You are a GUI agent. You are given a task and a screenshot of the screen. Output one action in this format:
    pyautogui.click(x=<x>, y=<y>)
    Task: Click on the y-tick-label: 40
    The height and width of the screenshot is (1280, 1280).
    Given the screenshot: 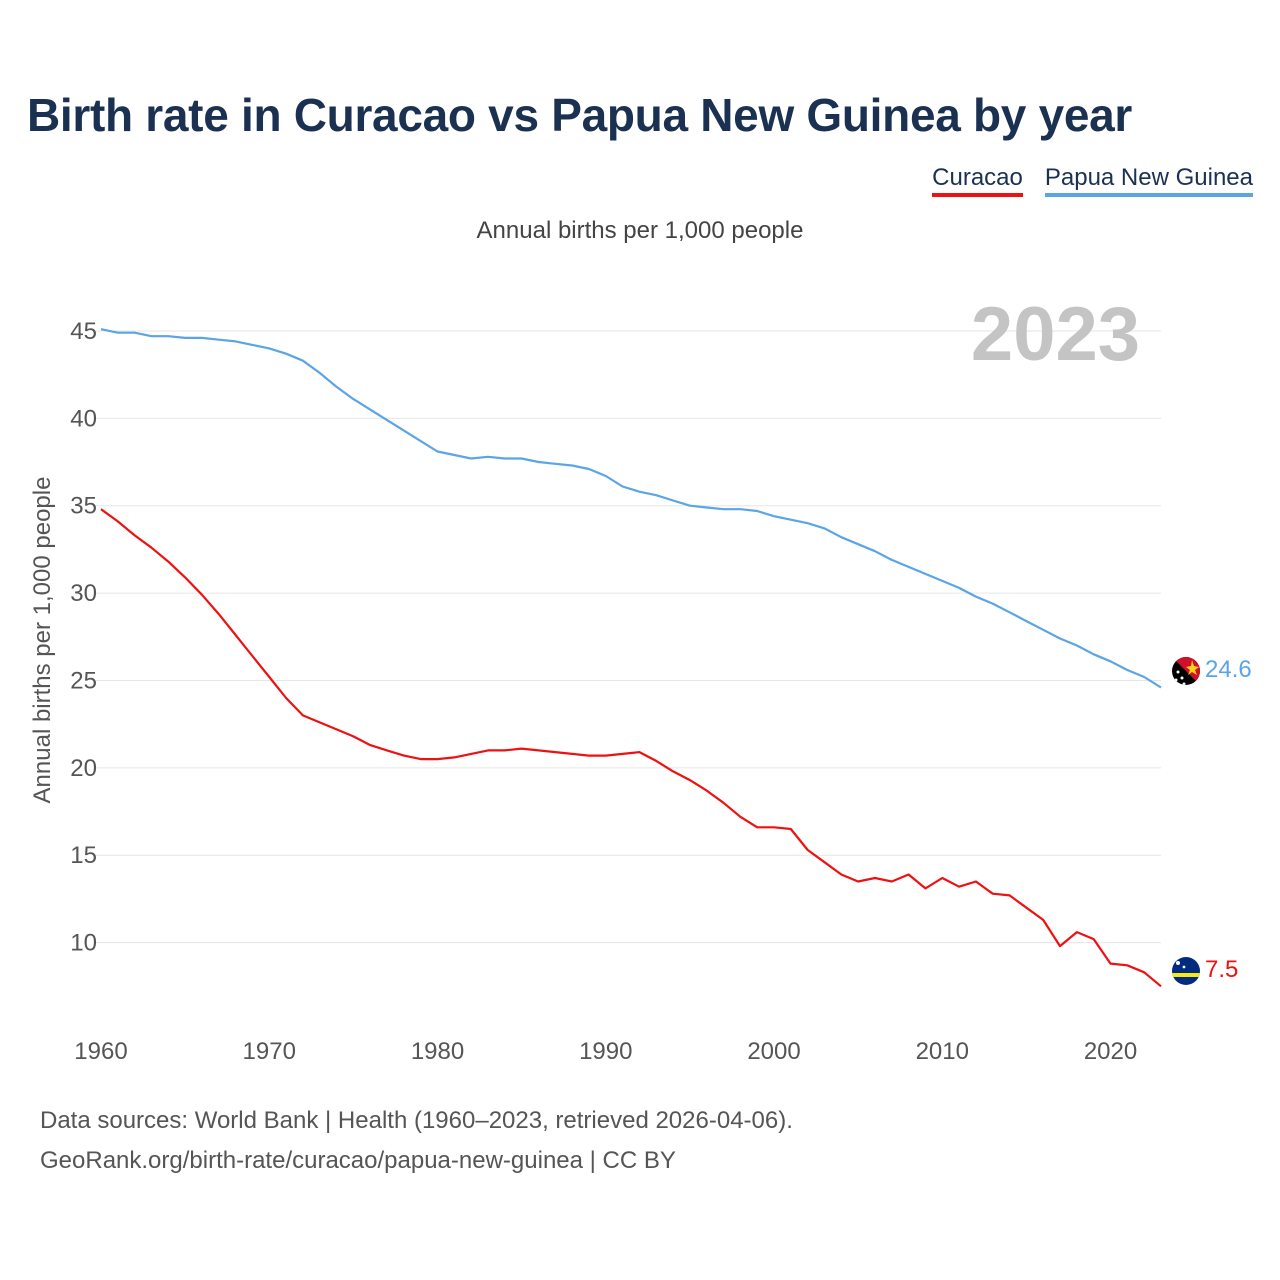 What is the action you would take?
    pyautogui.click(x=83, y=418)
    